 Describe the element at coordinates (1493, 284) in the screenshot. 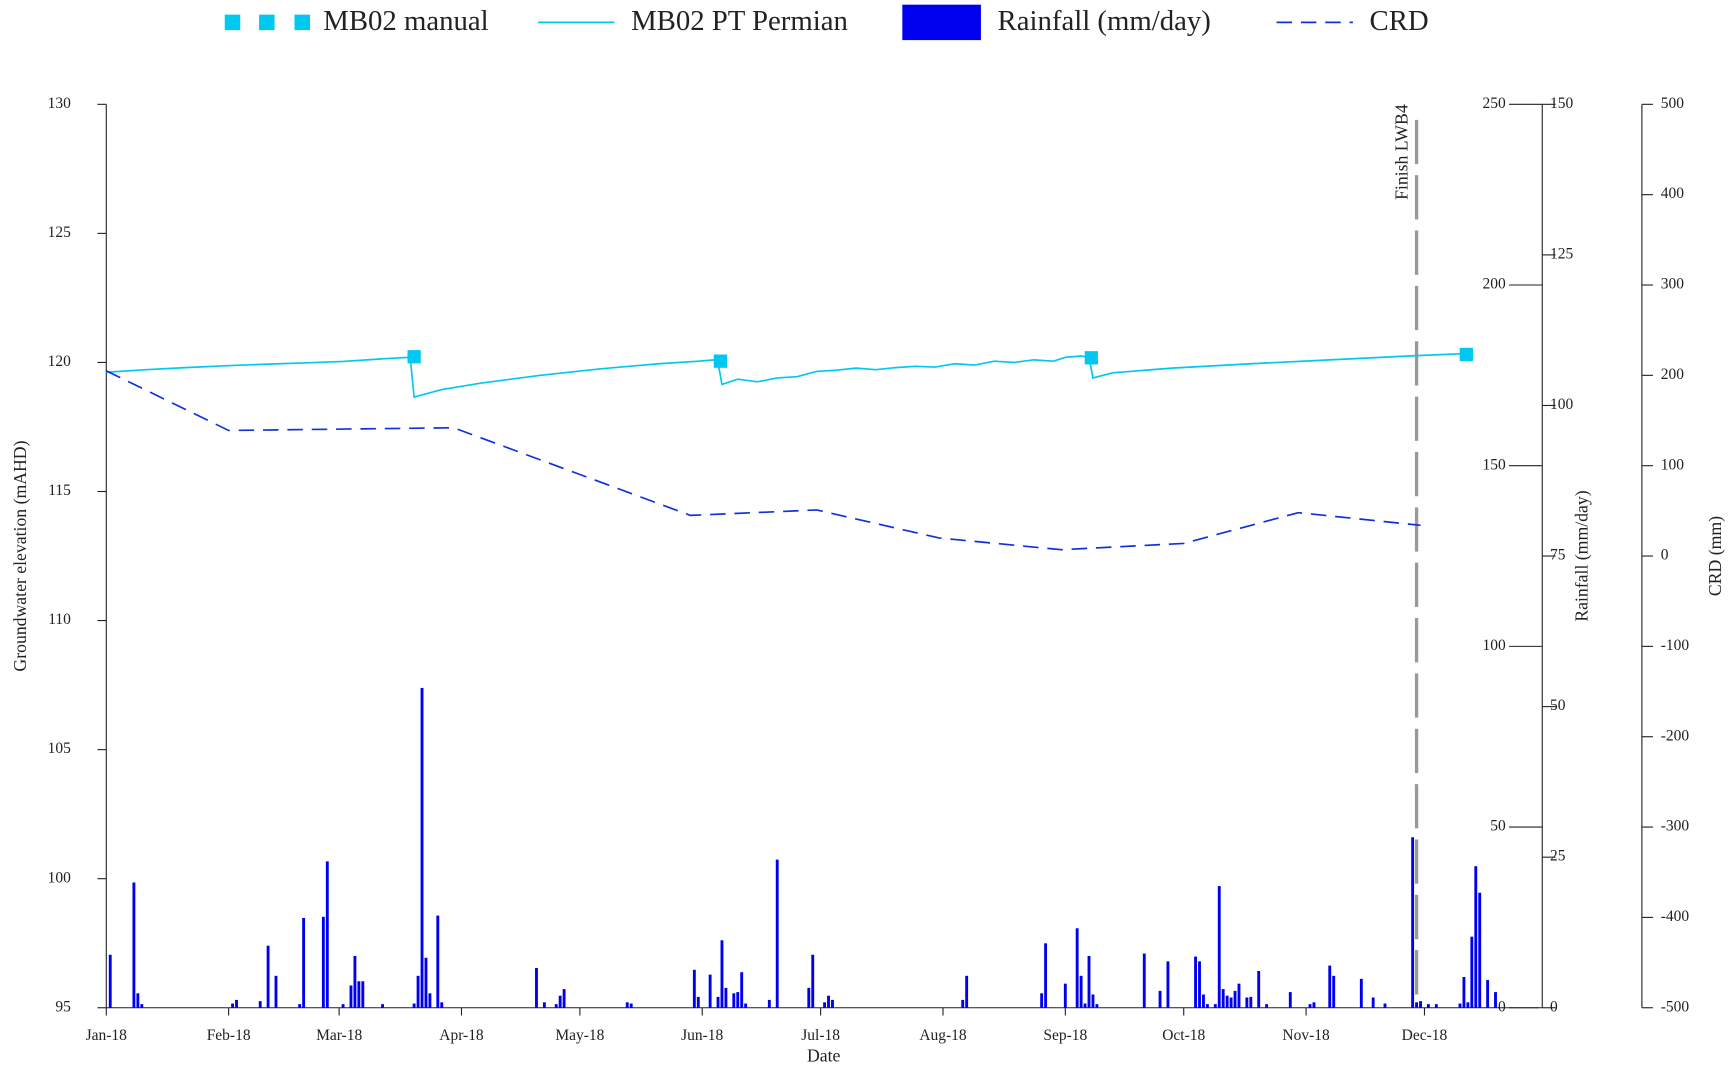

I see `y3-tick-label: 200` at that location.